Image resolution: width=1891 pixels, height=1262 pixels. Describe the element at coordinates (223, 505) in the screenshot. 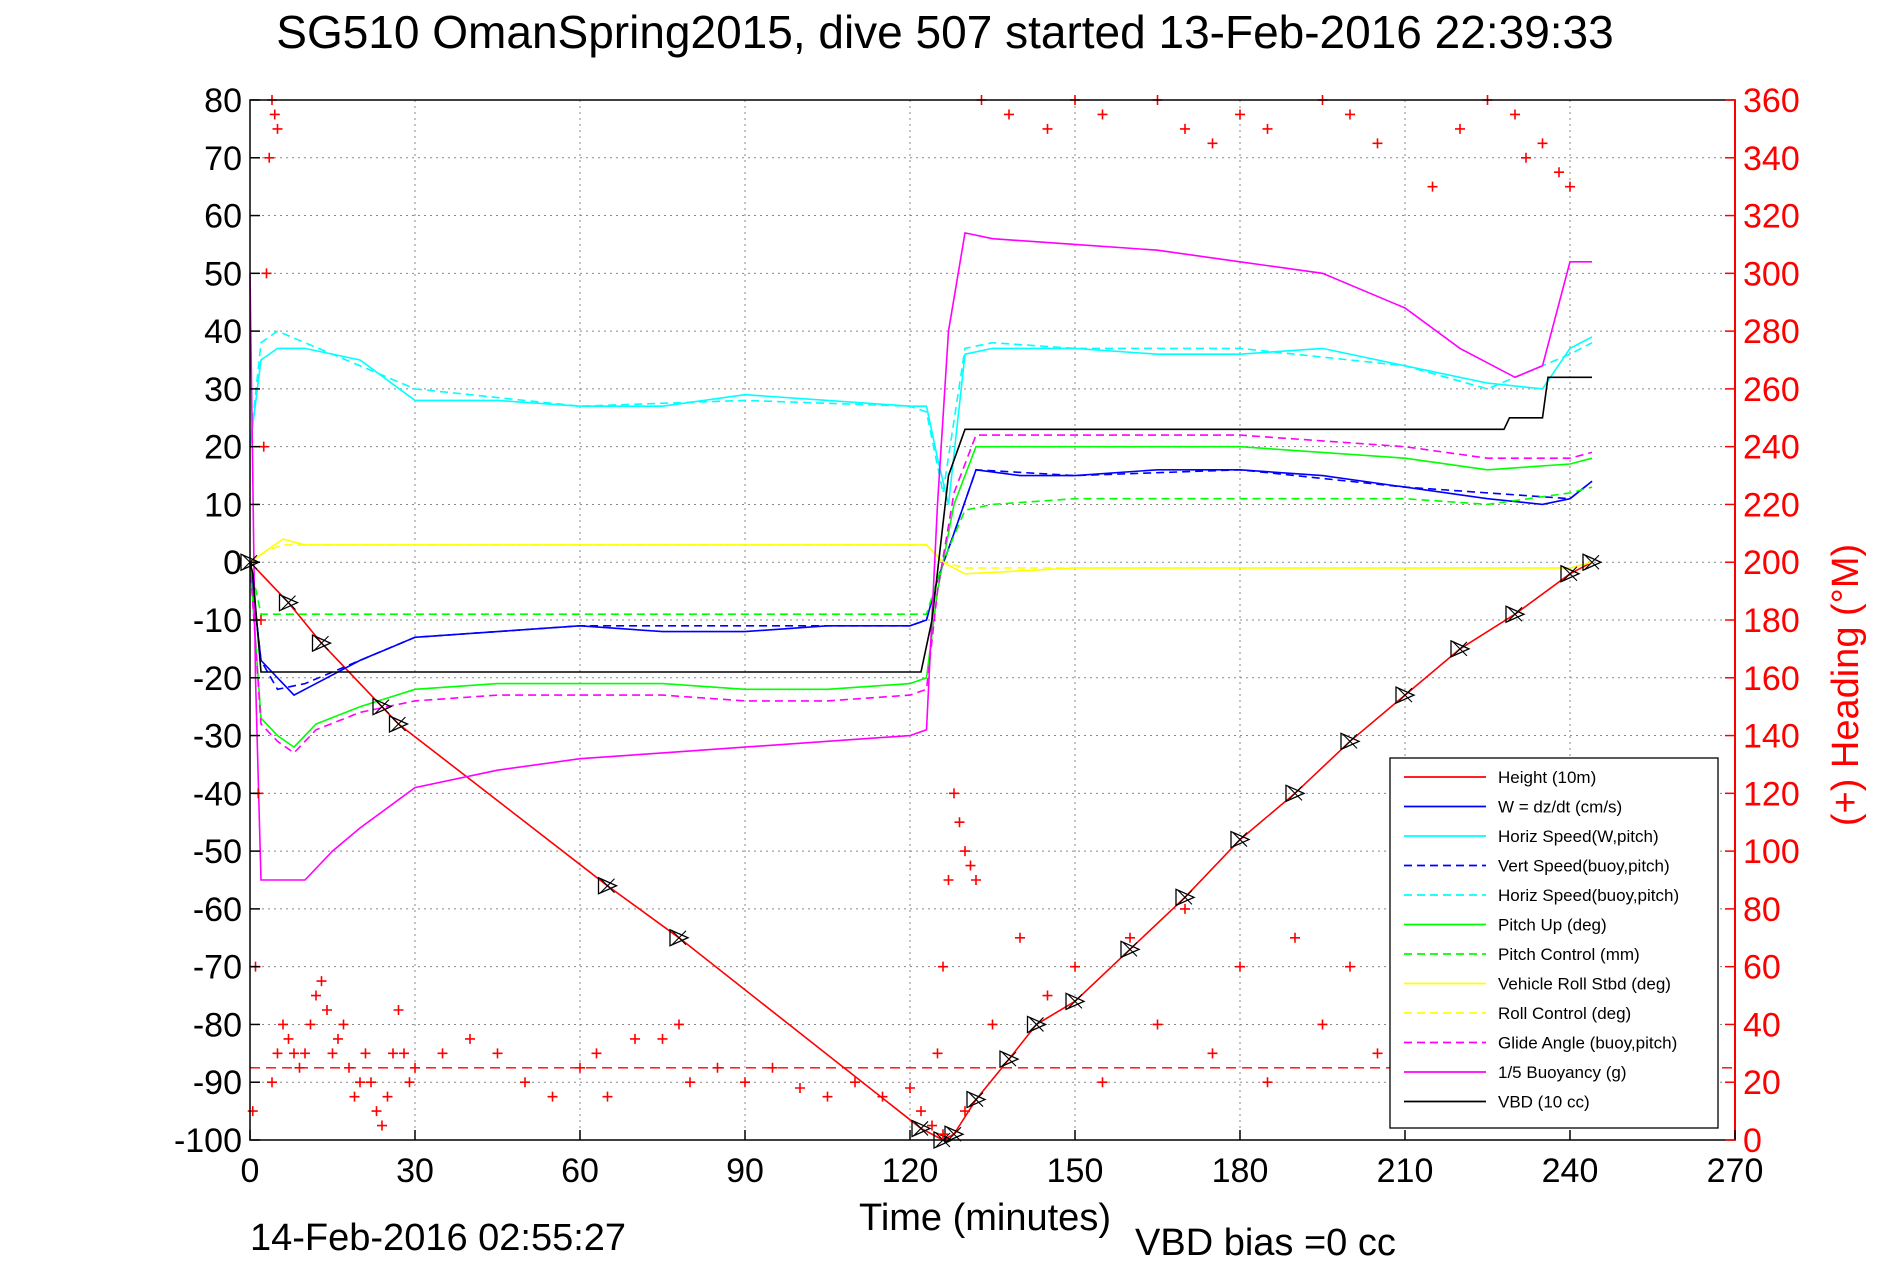

I see `y-tick-label: 10` at that location.